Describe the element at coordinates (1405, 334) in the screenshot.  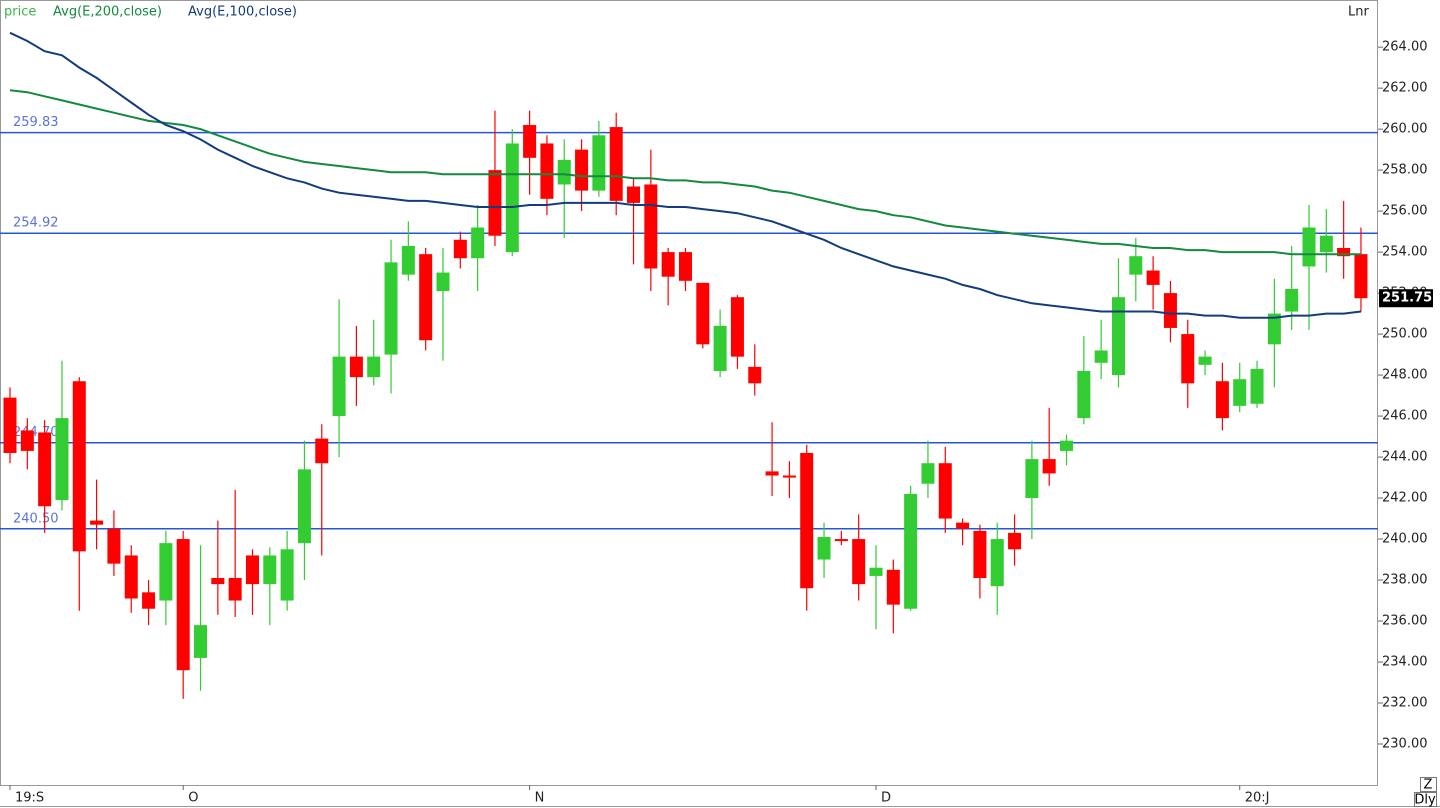
I see `y-tick-label: 250.00` at that location.